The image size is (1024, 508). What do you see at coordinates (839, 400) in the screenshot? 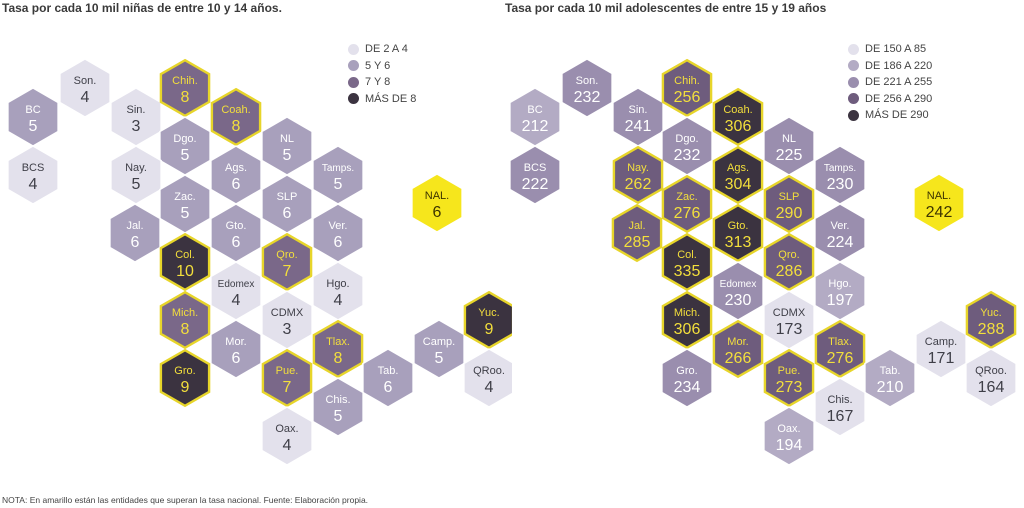
I see `state-abbr: Chis.` at bounding box center [839, 400].